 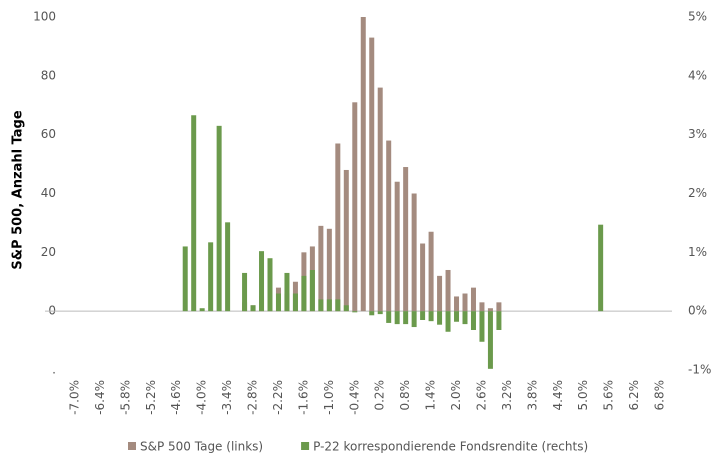 I want to click on x-tick-label: -7.0%, so click(x=75, y=397).